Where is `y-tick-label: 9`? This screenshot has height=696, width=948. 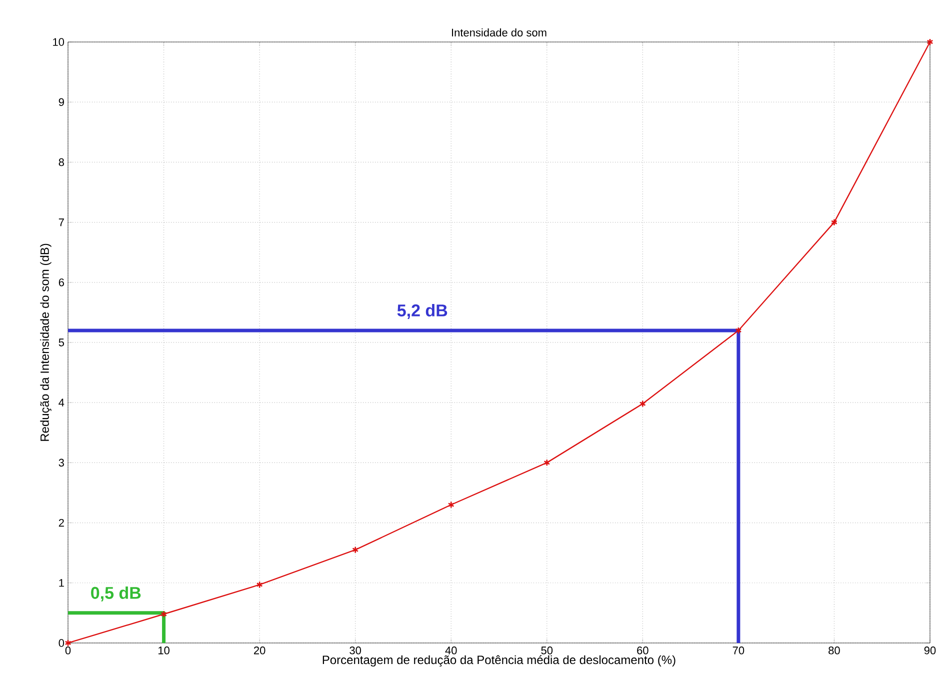 y-tick-label: 9 is located at coordinates (61, 102).